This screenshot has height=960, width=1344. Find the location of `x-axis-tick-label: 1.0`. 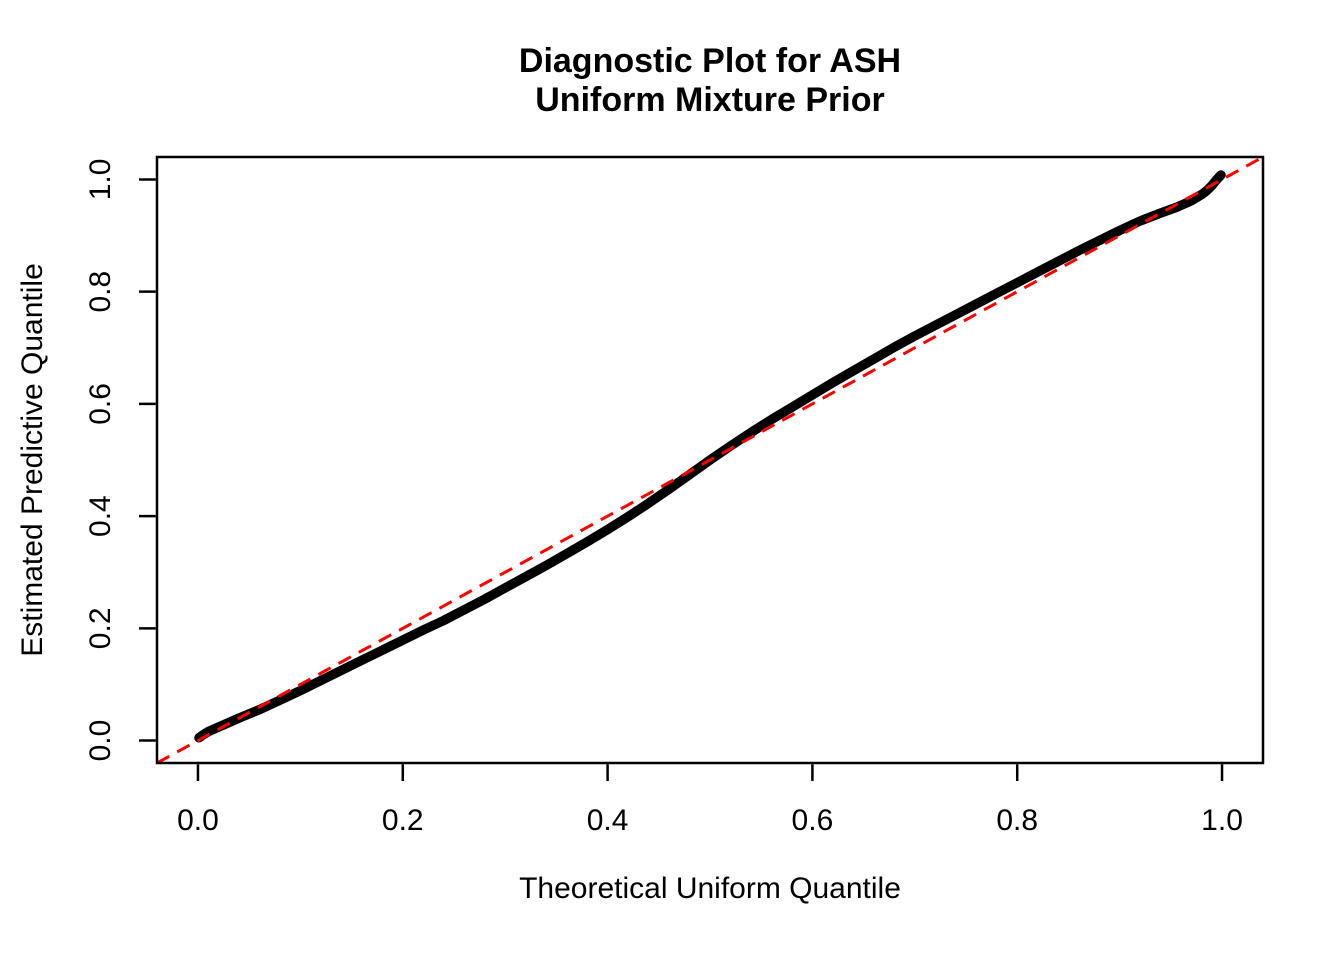

x-axis-tick-label: 1.0 is located at coordinates (1222, 820).